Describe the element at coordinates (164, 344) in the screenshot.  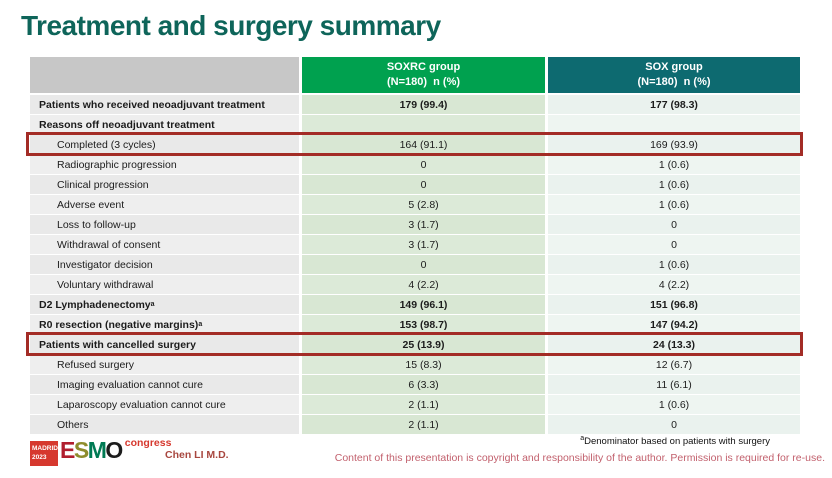
I see `row-label: Patients with cancelled surgery` at that location.